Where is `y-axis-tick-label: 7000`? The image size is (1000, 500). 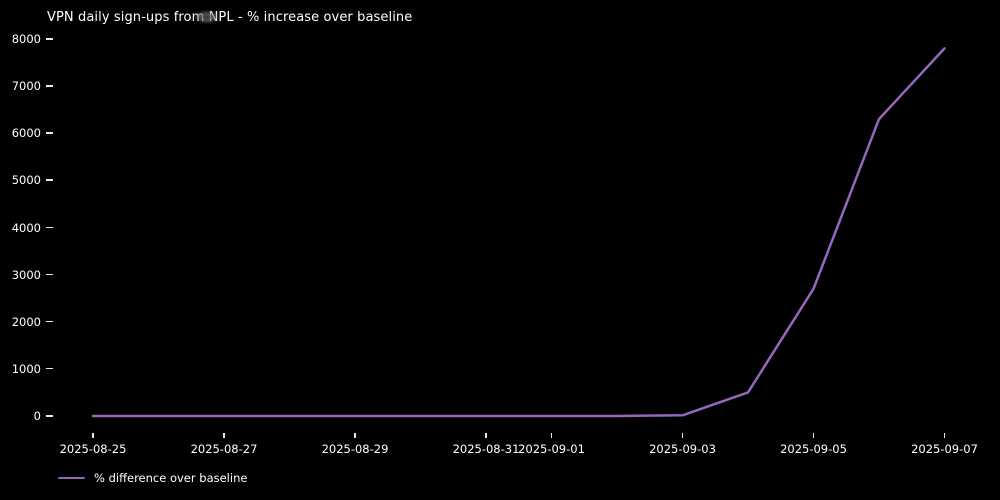 y-axis-tick-label: 7000 is located at coordinates (26, 86).